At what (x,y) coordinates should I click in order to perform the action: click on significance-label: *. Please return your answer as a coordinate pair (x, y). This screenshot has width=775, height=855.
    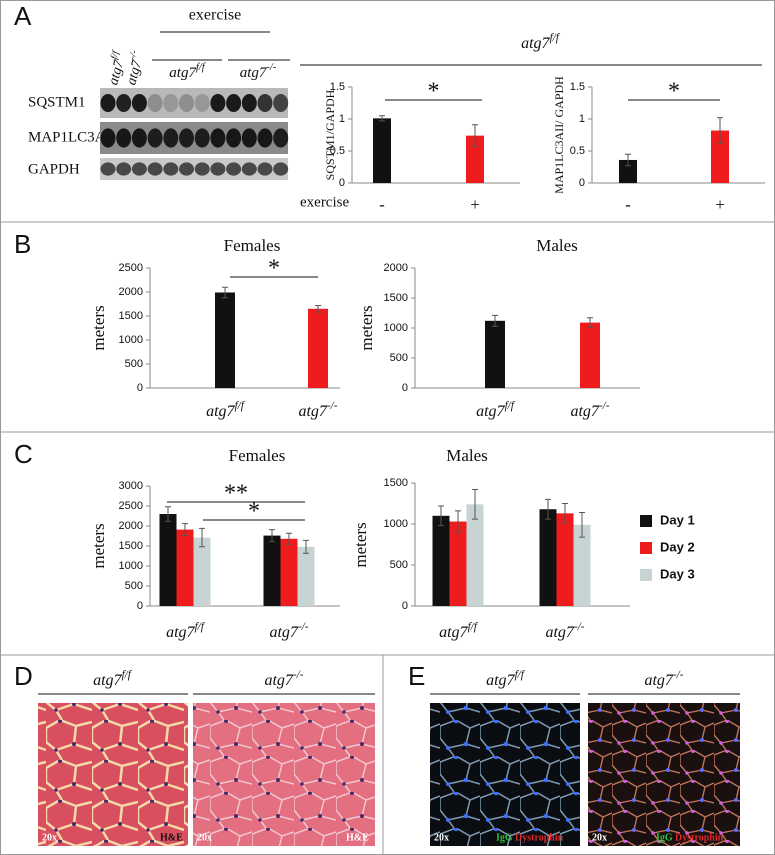
    Looking at the image, I should click on (674, 92).